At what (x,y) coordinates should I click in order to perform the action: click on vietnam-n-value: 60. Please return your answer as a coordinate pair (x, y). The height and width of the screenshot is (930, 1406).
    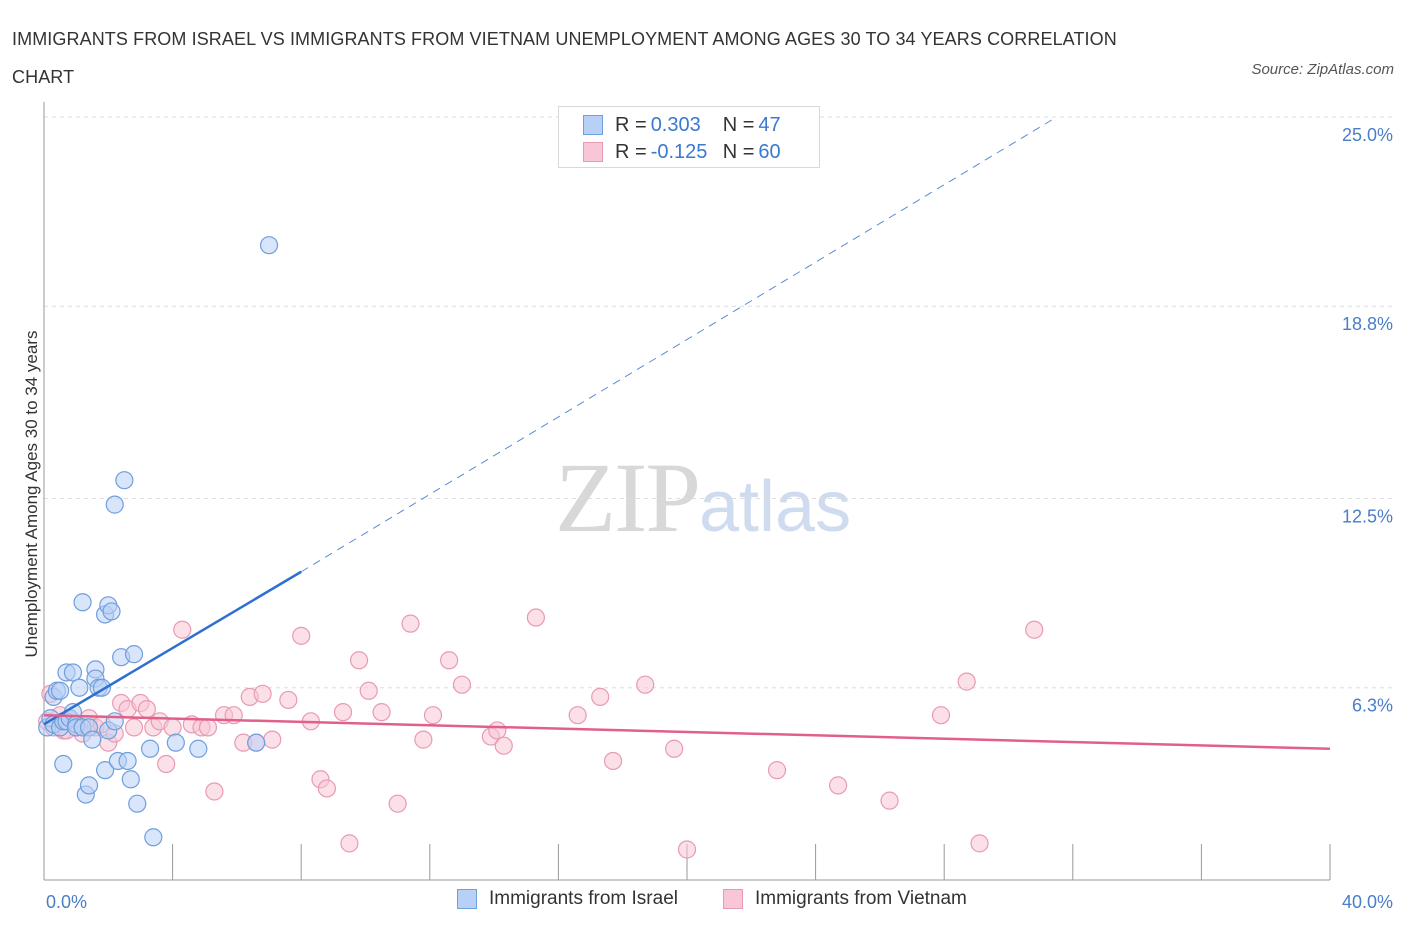
    Looking at the image, I should click on (769, 151).